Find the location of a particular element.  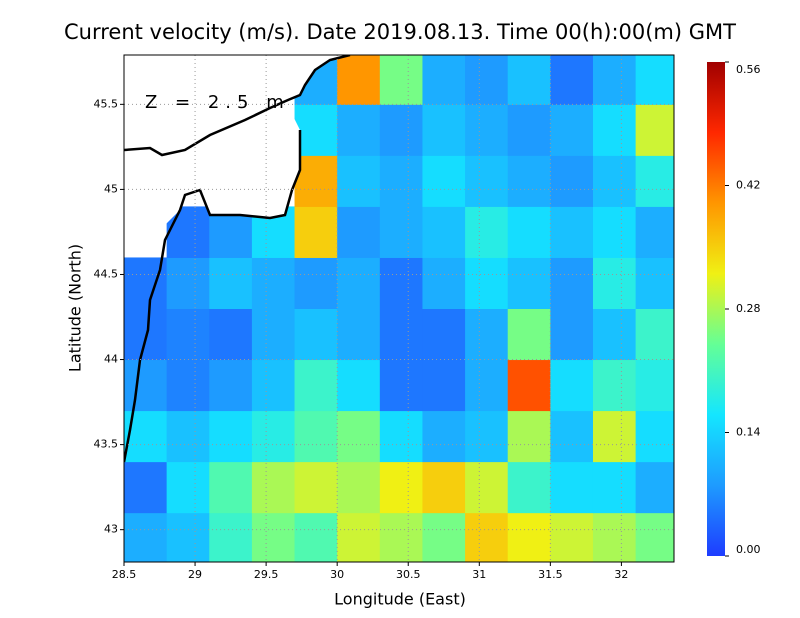

x-tick-label: 31.5 is located at coordinates (550, 574).